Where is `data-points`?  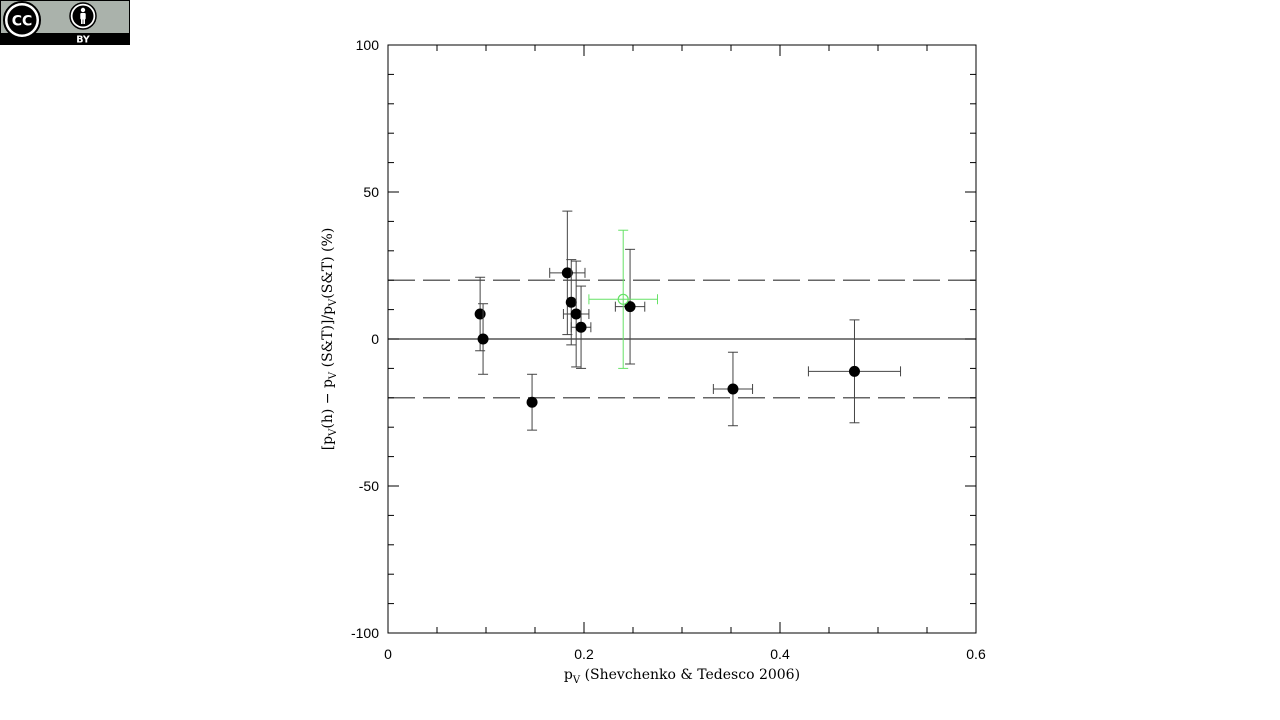 data-points is located at coordinates (688, 320).